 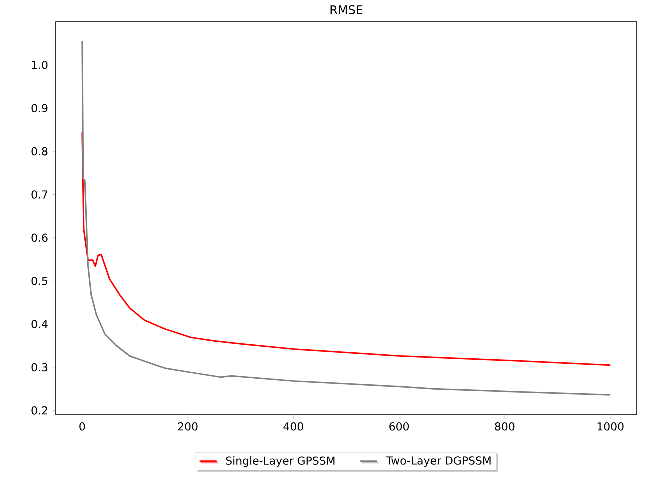 I want to click on y-tick-label: 0.4, so click(x=40, y=324).